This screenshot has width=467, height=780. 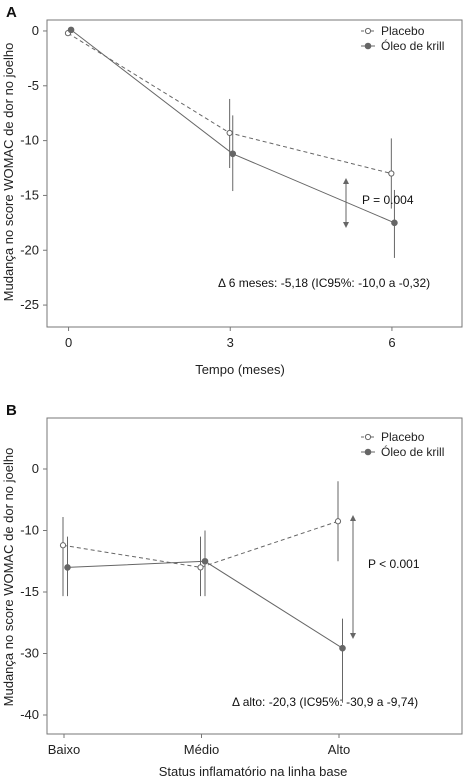 What do you see at coordinates (29, 194) in the screenshot?
I see `y-tick-label-a: -15` at bounding box center [29, 194].